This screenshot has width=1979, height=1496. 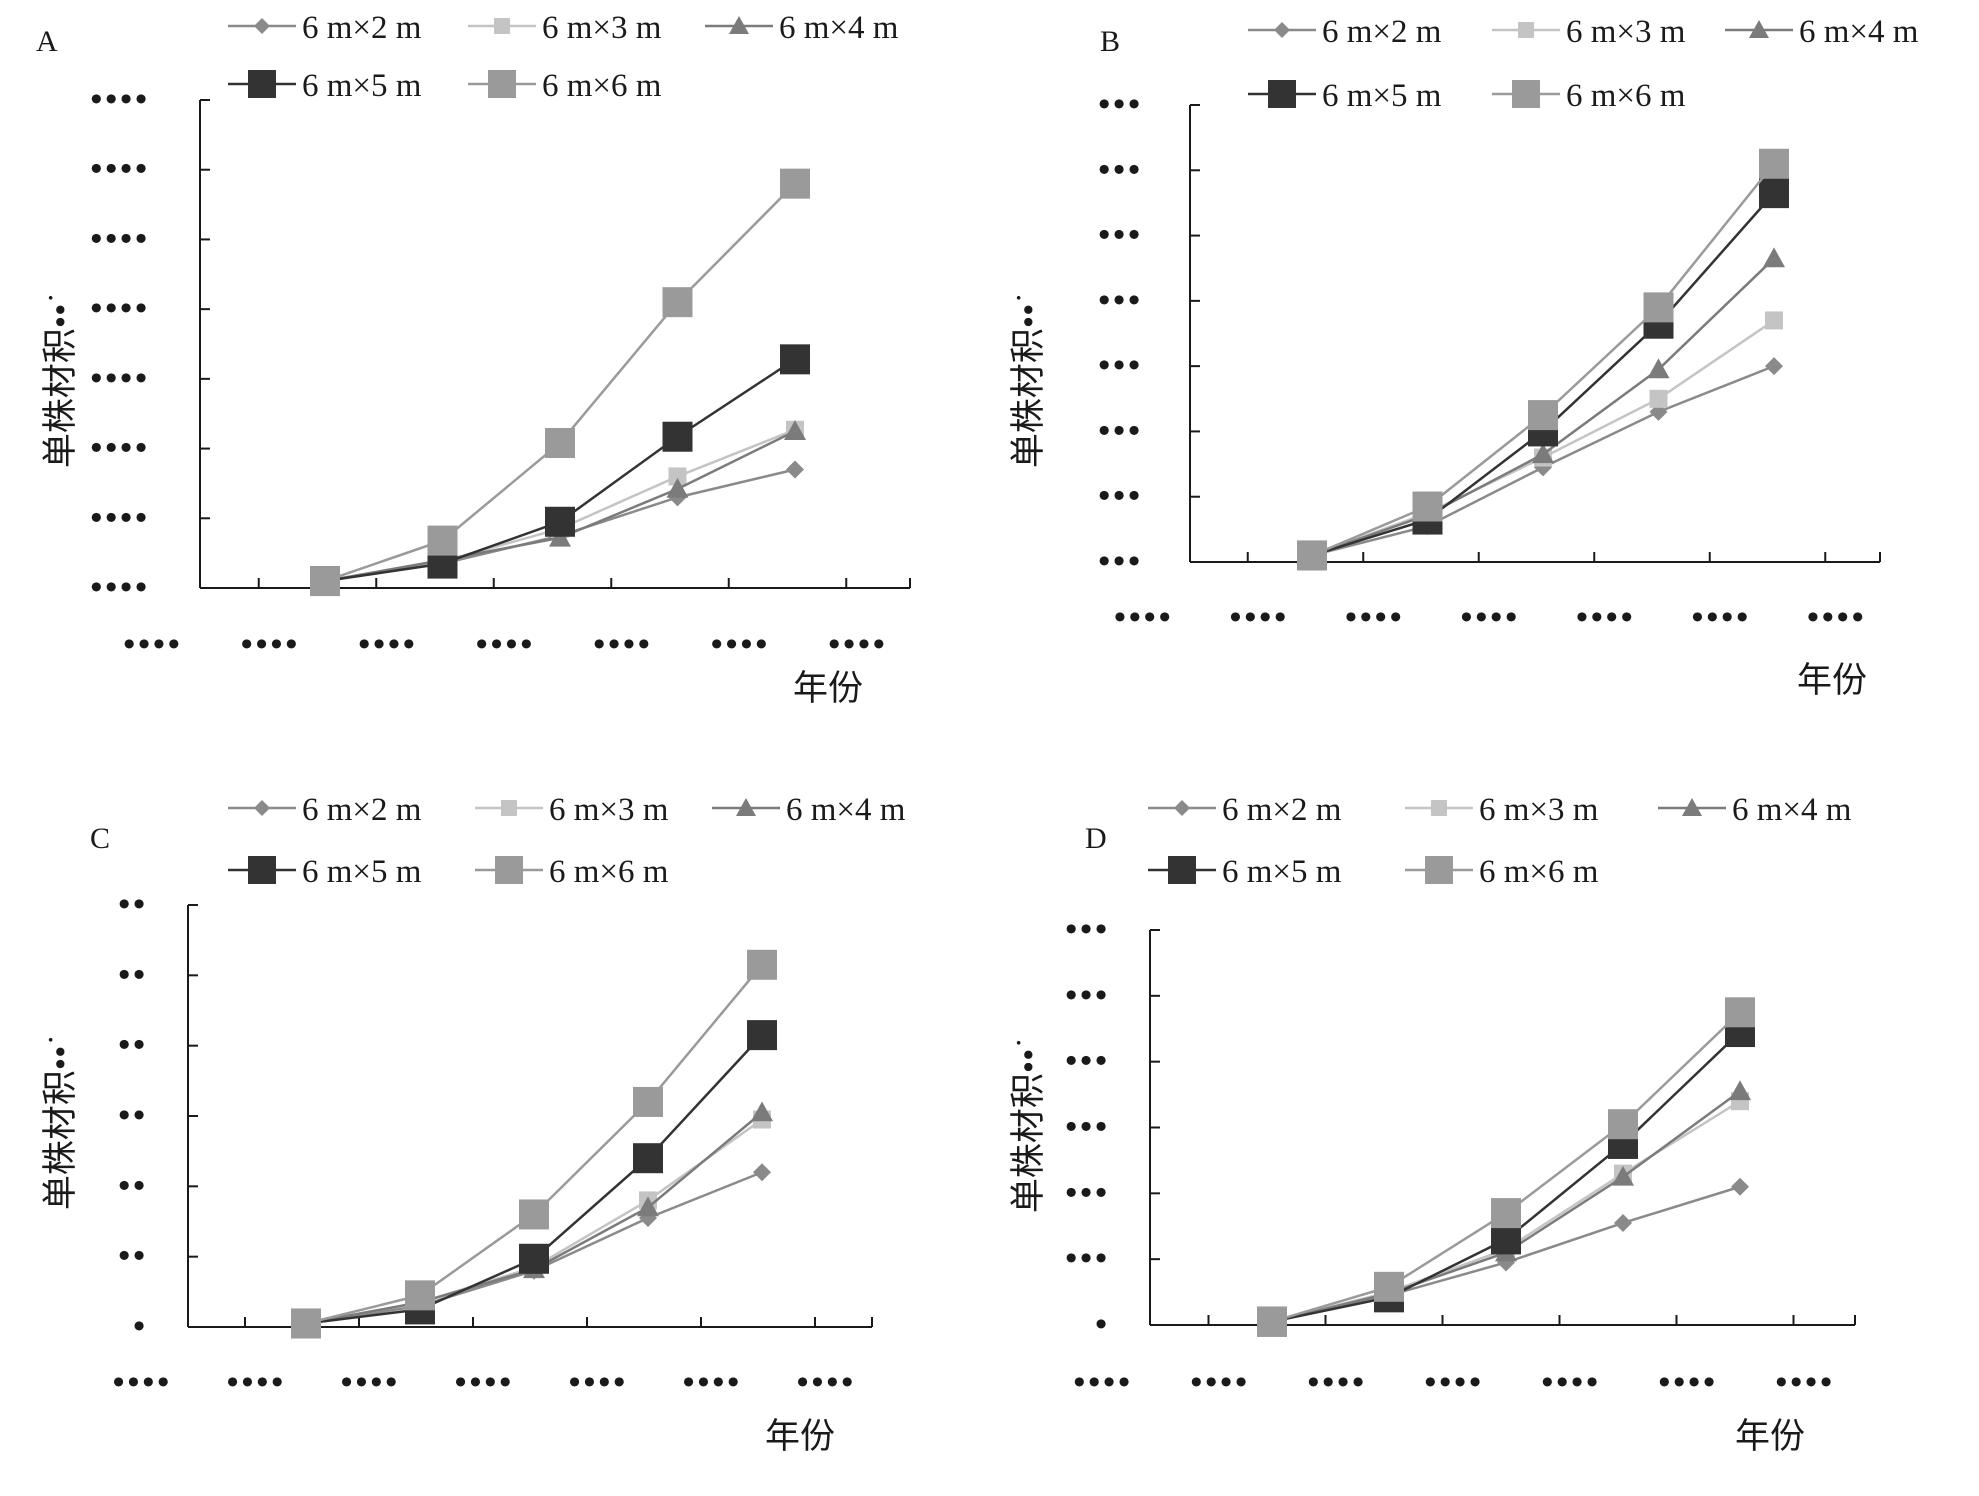 I want to click on panel-letter: A, so click(x=47, y=41).